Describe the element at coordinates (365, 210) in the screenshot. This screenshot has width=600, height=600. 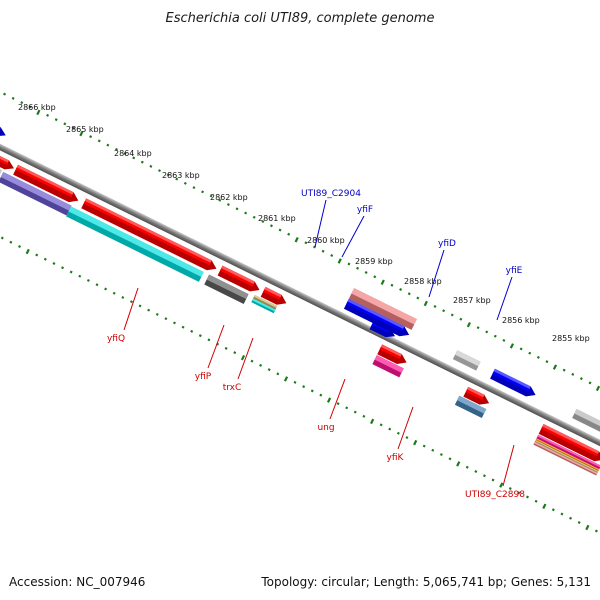
I see `feature-label-yfiF: yfiF` at that location.